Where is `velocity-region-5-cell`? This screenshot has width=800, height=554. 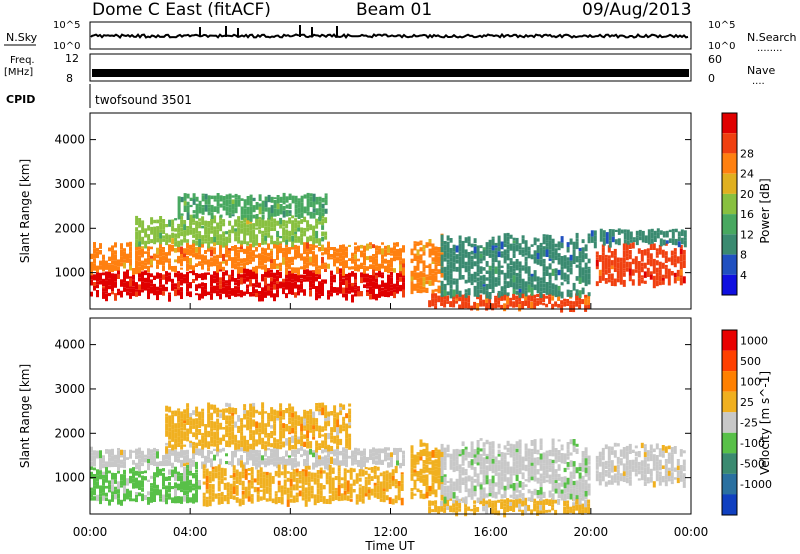 velocity-region-5-cell is located at coordinates (577, 507).